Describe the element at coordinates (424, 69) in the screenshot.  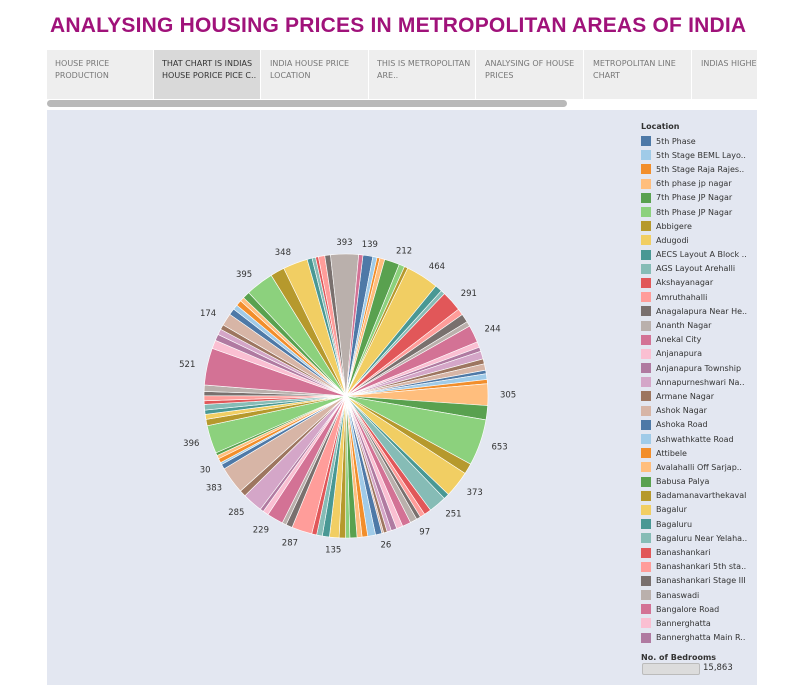
I see `tab-label: THIS IS METROPOLITAN ARE..` at that location.